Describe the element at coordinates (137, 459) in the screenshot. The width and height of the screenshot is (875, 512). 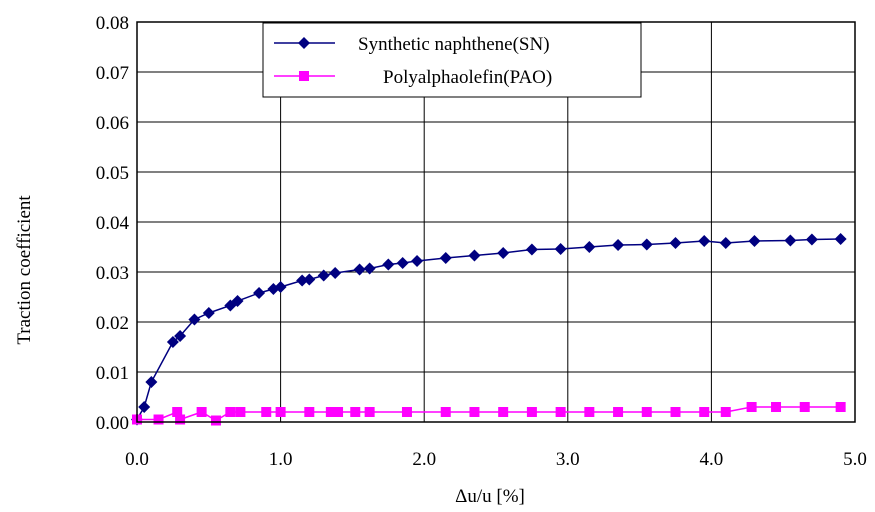
I see `x-tick-label: 0.0` at that location.